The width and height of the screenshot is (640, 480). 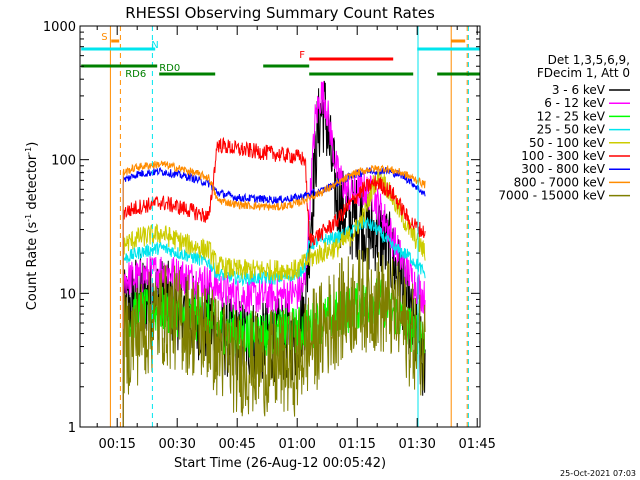 I want to click on legend-header: Det 1,3,5,6,9,, so click(x=589, y=60).